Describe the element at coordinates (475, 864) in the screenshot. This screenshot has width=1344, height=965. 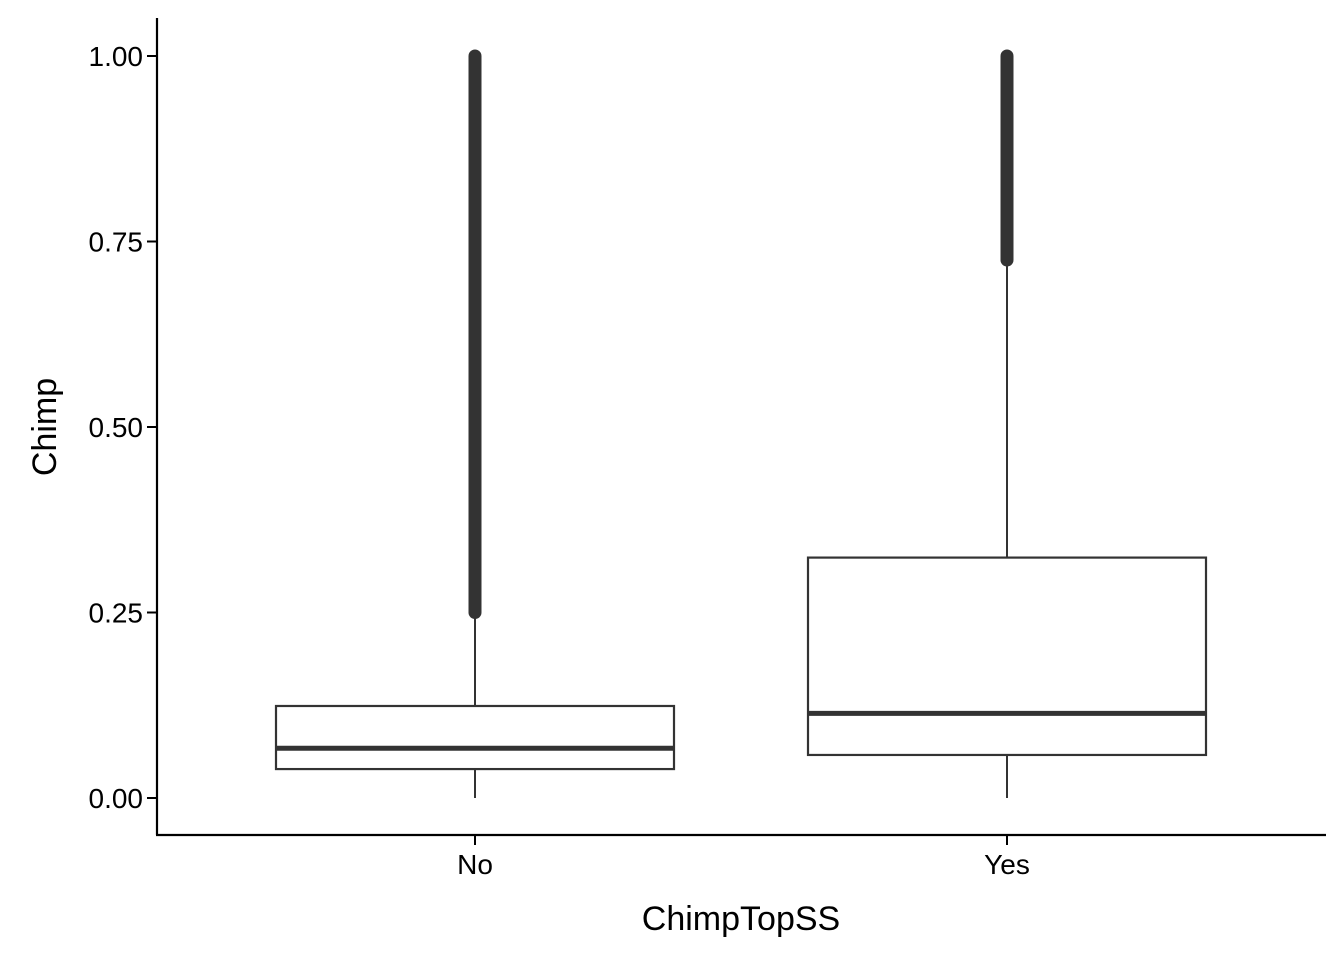
I see `x-tick-label: No` at that location.